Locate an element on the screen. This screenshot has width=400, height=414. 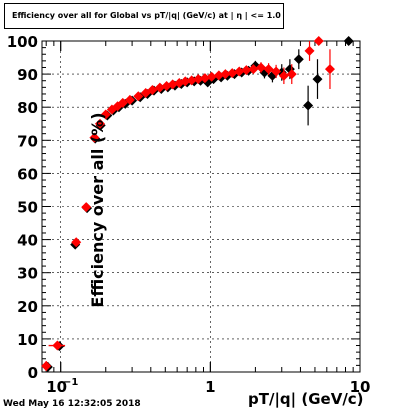
x-axis-title: pT/|q| (GeV/c) is located at coordinates (306, 399).